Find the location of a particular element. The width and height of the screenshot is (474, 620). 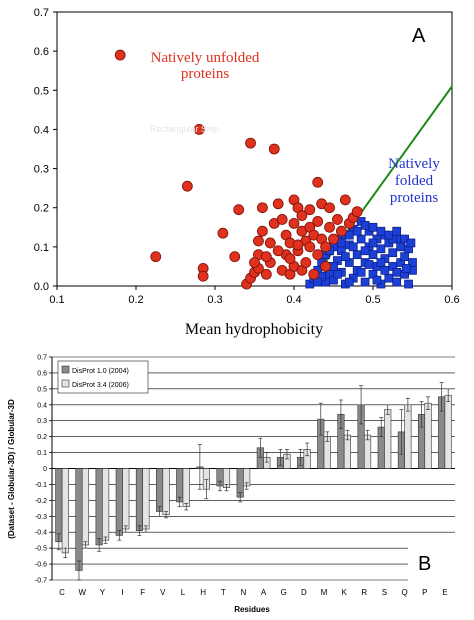

x-tick-label: 0.4 is located at coordinates (293, 300).